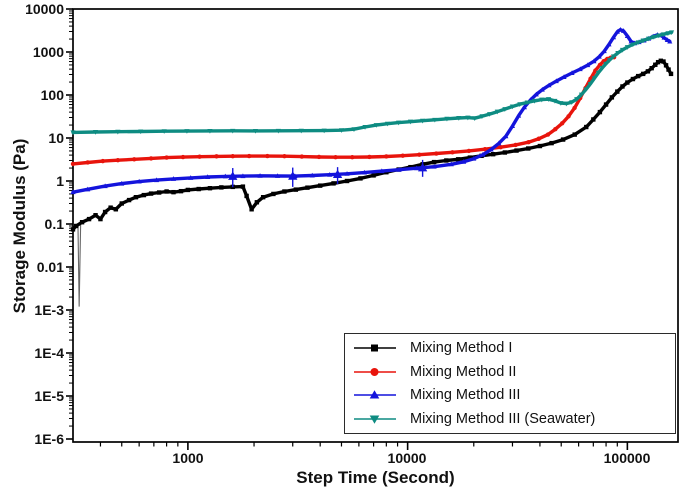 The image size is (685, 496). I want to click on y-tick-label: 1E-3, so click(49, 310).